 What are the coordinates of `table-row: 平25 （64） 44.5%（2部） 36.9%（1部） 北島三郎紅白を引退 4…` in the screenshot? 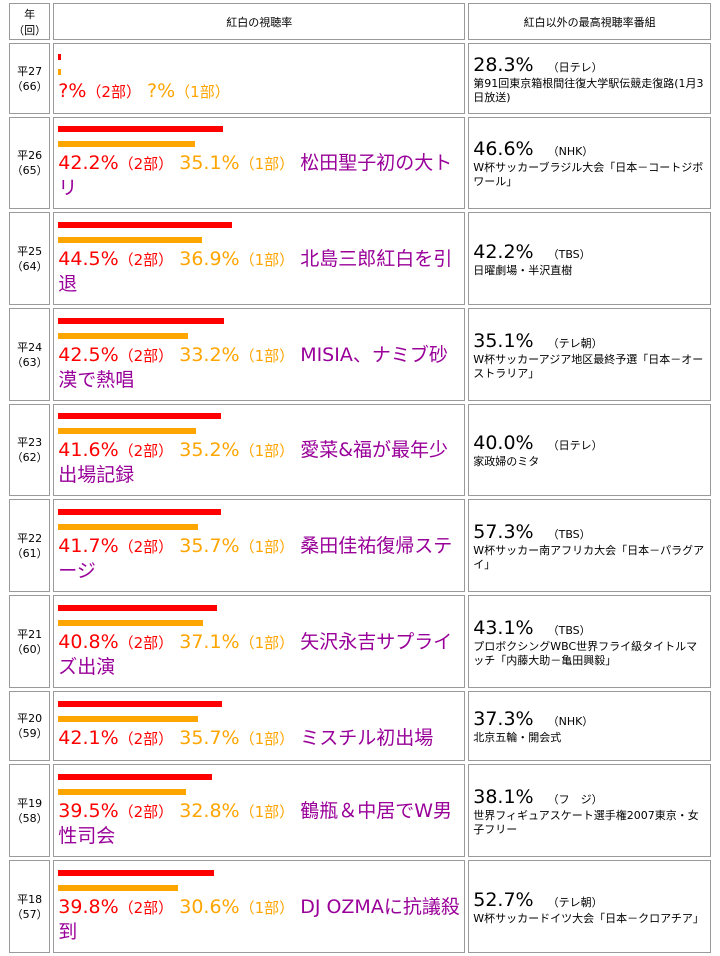 It's located at (360, 258).